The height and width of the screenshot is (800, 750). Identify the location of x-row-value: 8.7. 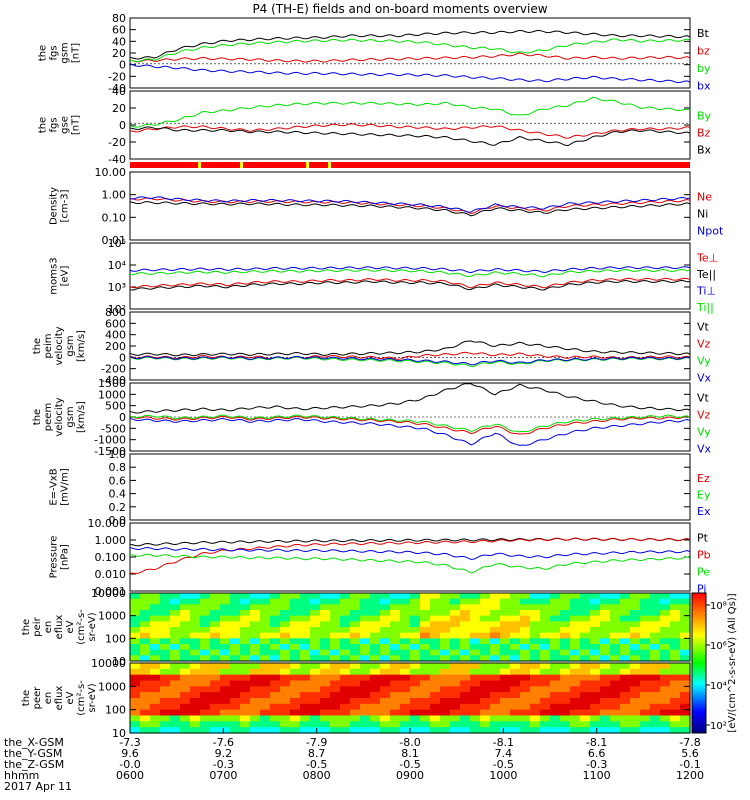
(317, 753).